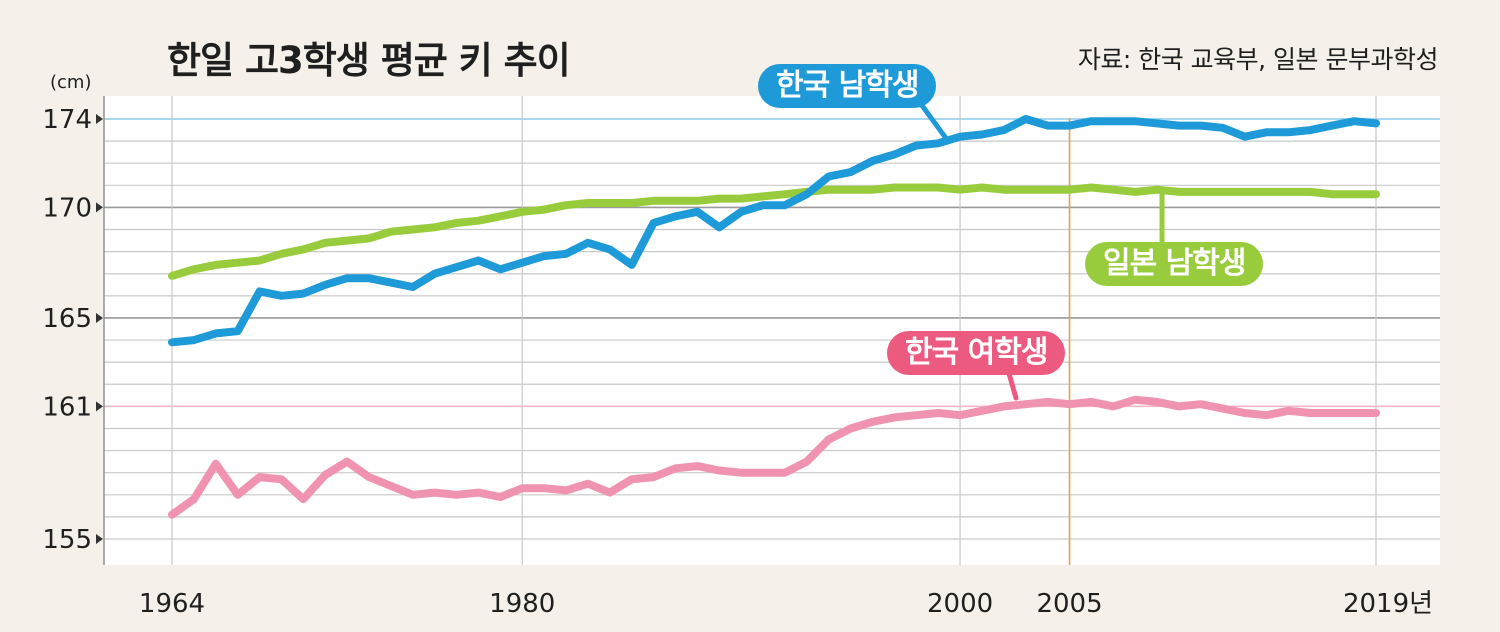 Image resolution: width=1500 pixels, height=632 pixels. Describe the element at coordinates (1388, 604) in the screenshot. I see `x-tick-label: 2019년` at that location.